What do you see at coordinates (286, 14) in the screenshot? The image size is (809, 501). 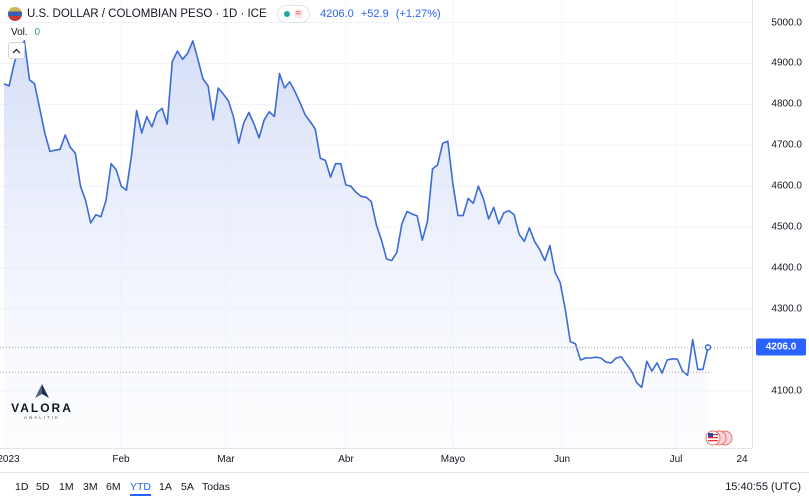 I see `market-status-dot-icon` at bounding box center [286, 14].